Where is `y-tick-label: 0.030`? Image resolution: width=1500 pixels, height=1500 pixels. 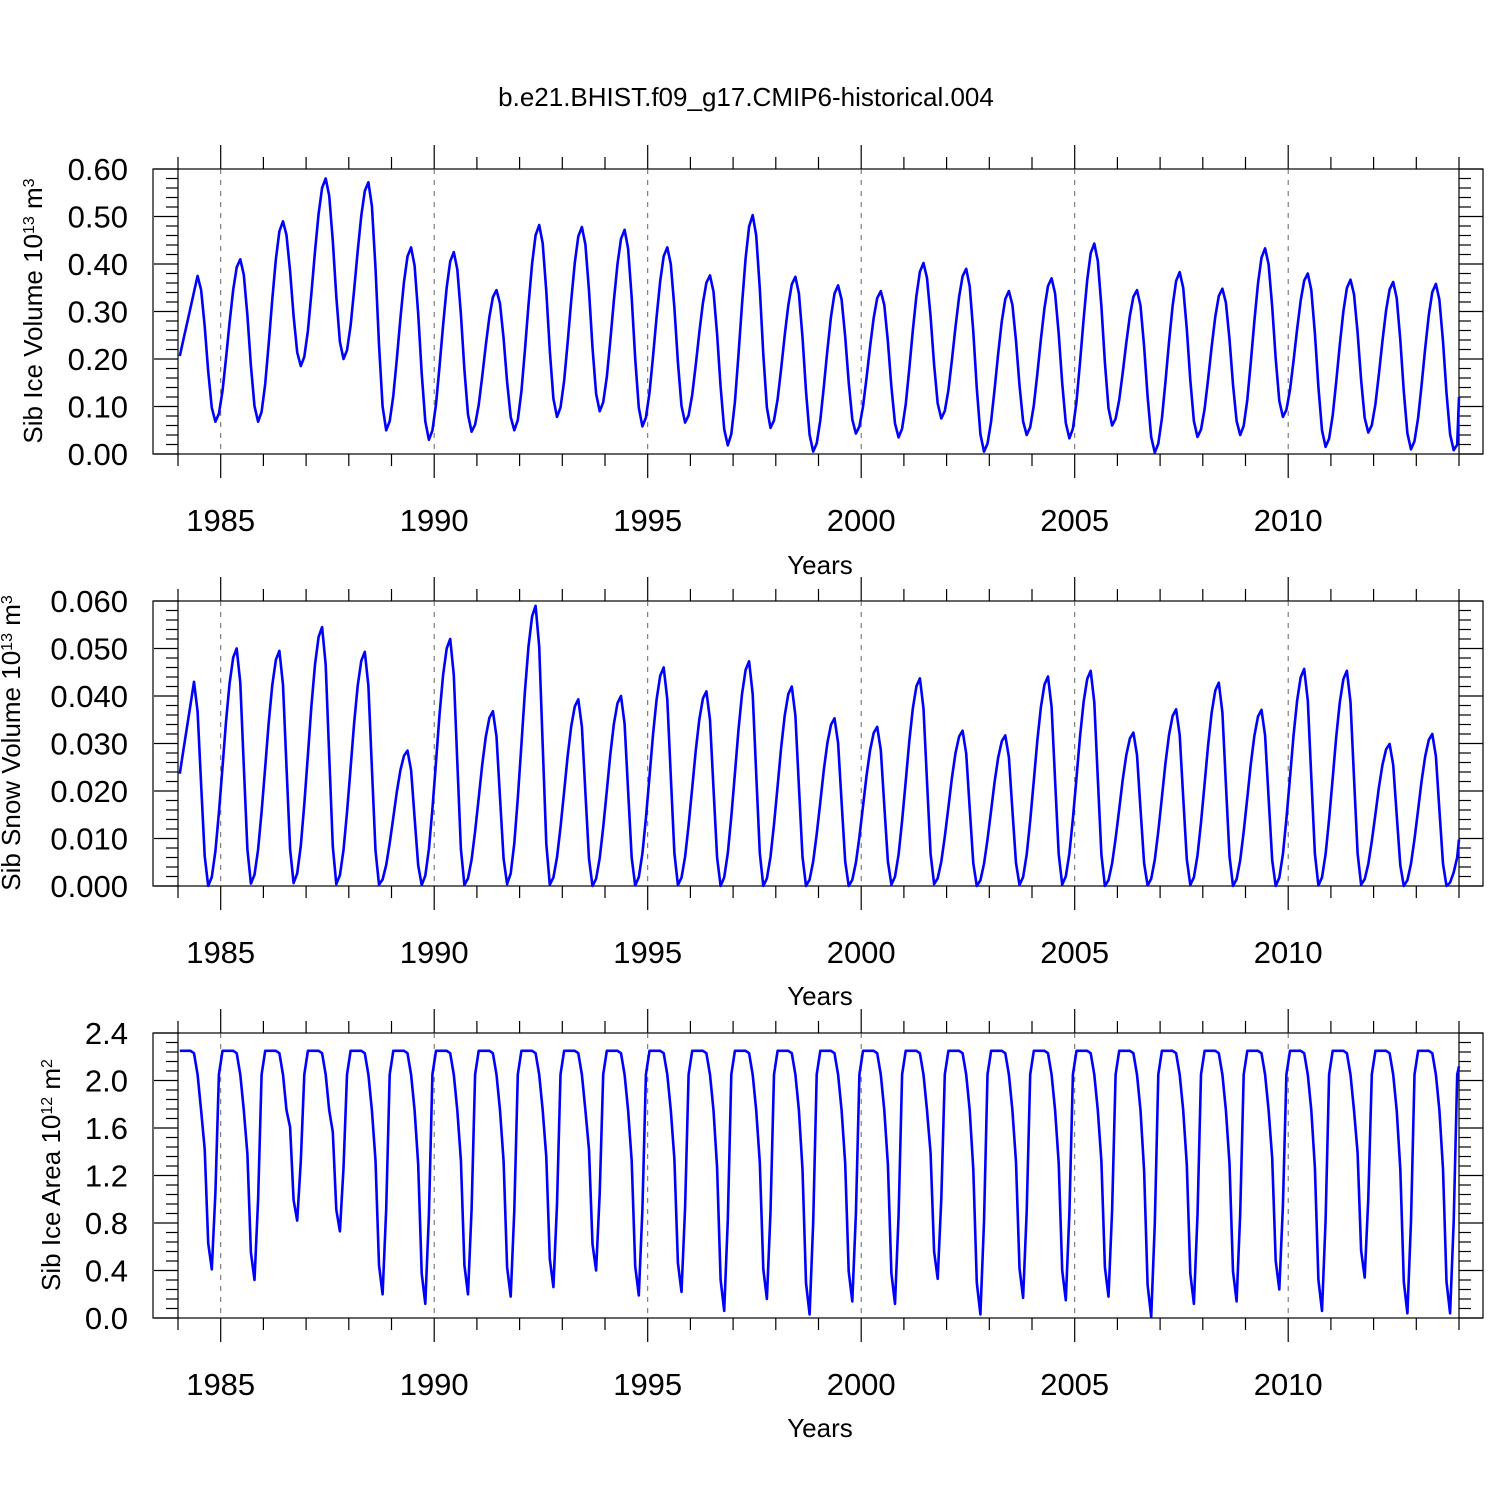 y-tick-label: 0.030 is located at coordinates (89, 744).